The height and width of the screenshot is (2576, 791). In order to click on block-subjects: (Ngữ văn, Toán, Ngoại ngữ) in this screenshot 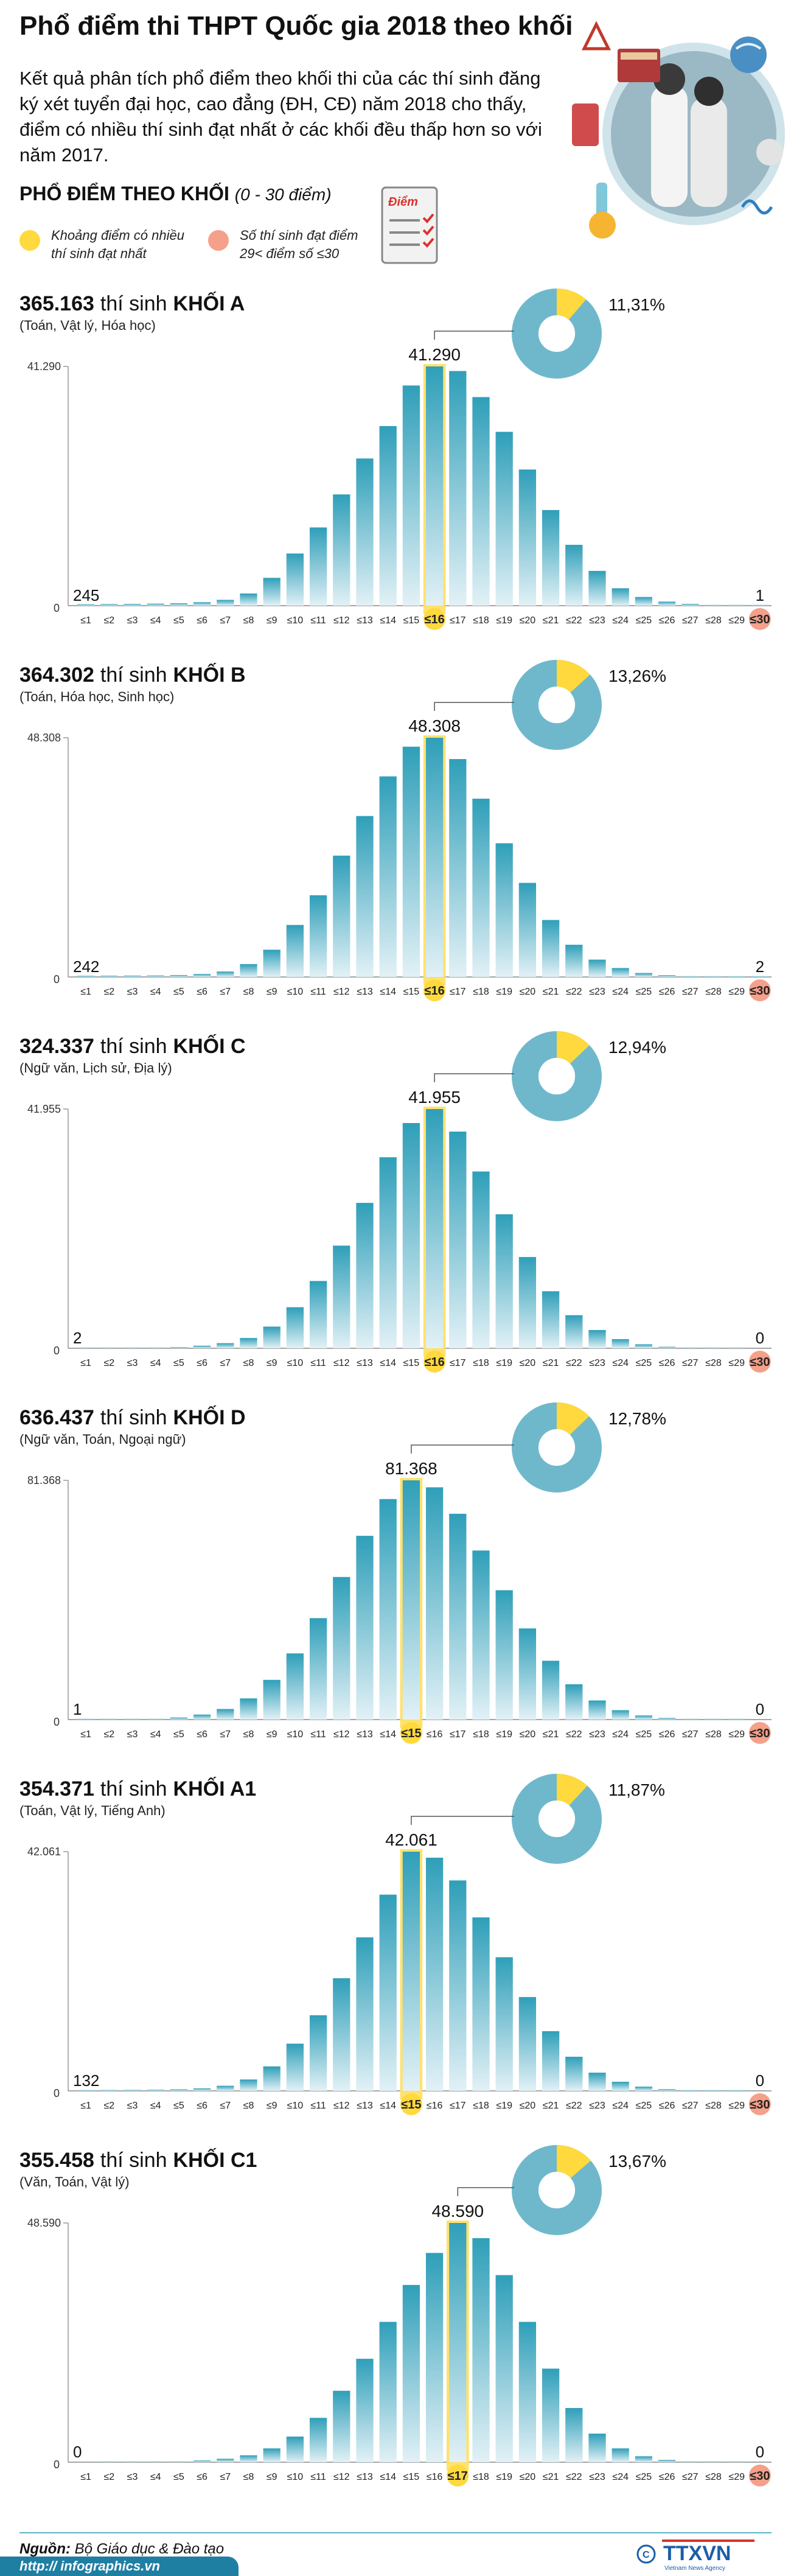, I will do `click(103, 1439)`.